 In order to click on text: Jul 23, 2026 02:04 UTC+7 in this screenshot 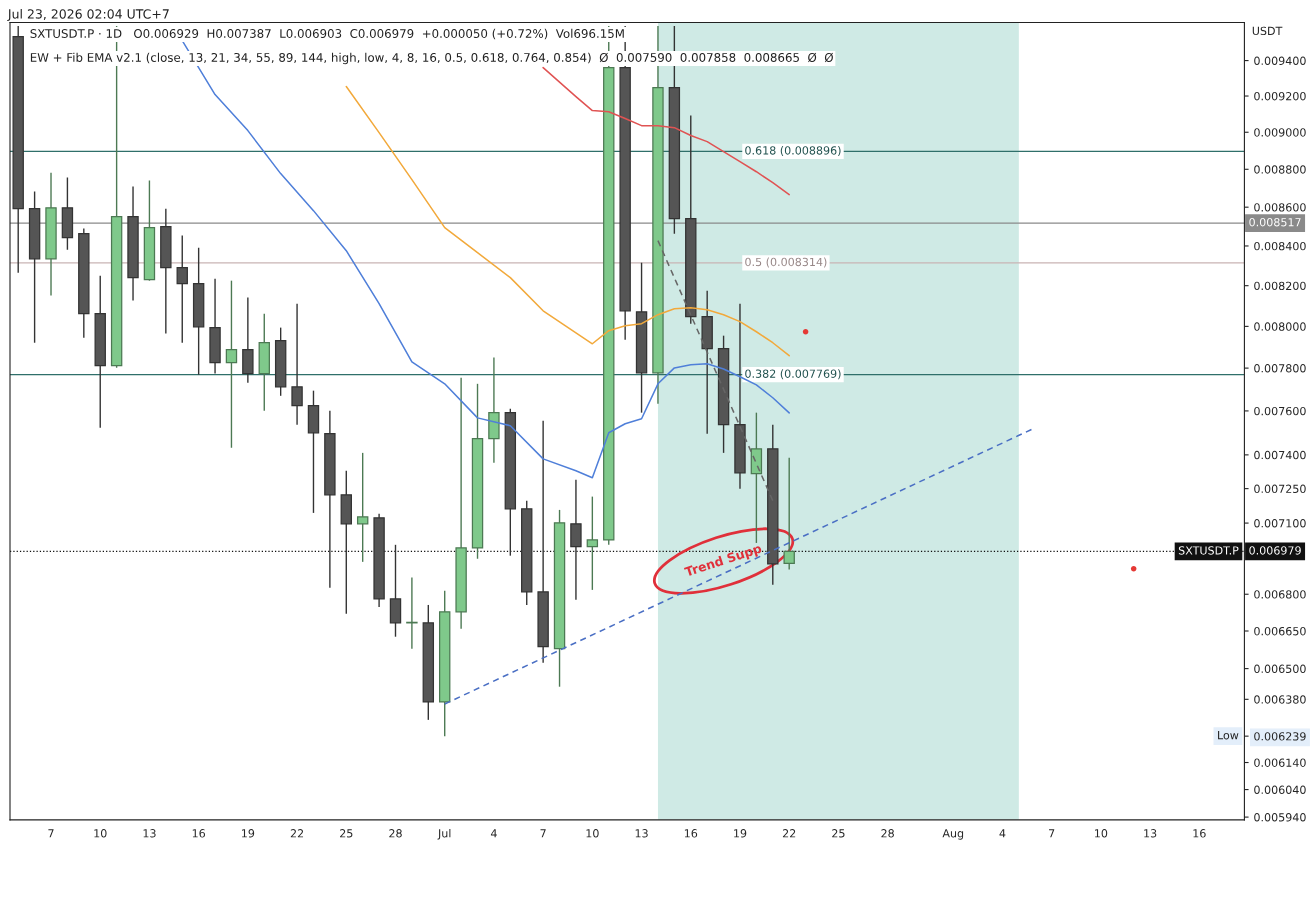, I will do `click(88, 14)`.